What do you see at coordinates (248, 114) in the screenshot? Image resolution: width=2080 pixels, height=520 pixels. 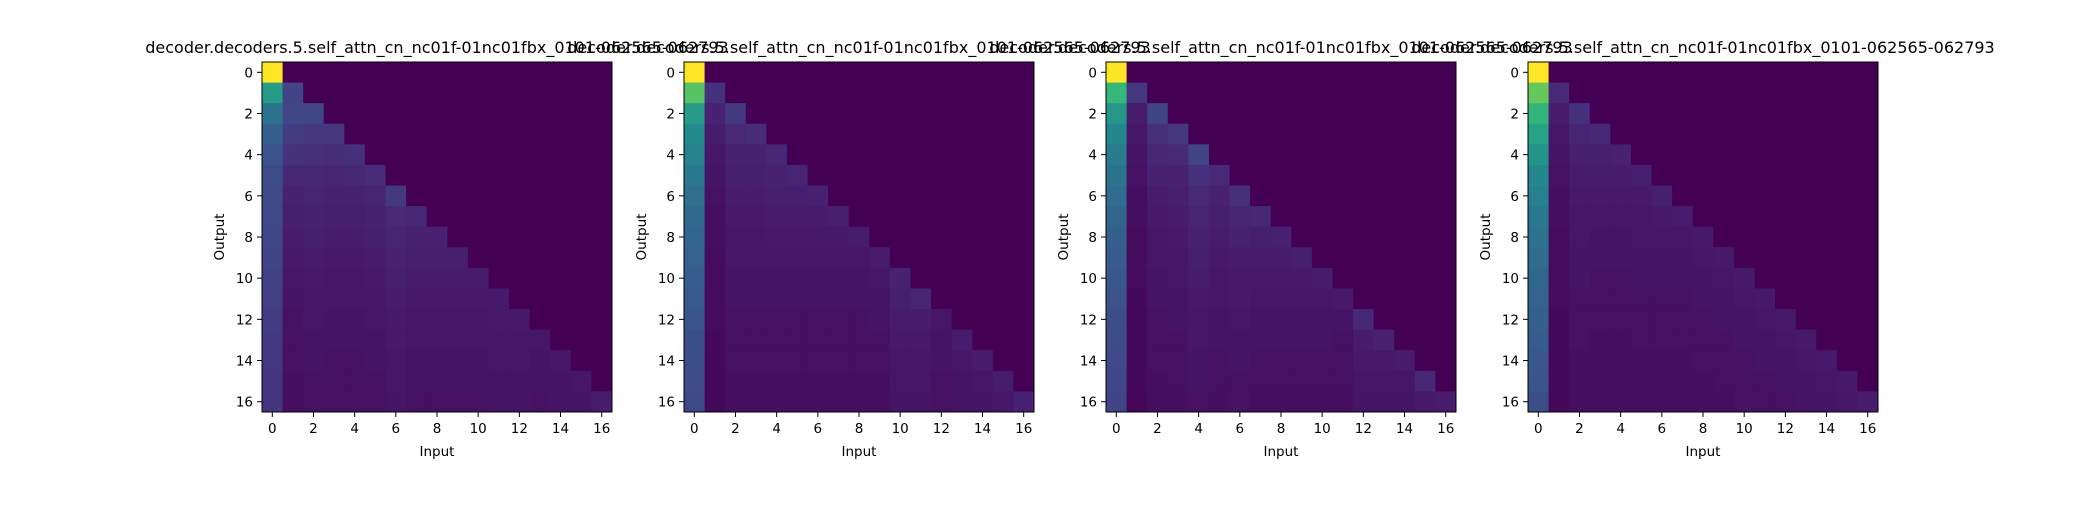 I see `y-tick-label: 2` at bounding box center [248, 114].